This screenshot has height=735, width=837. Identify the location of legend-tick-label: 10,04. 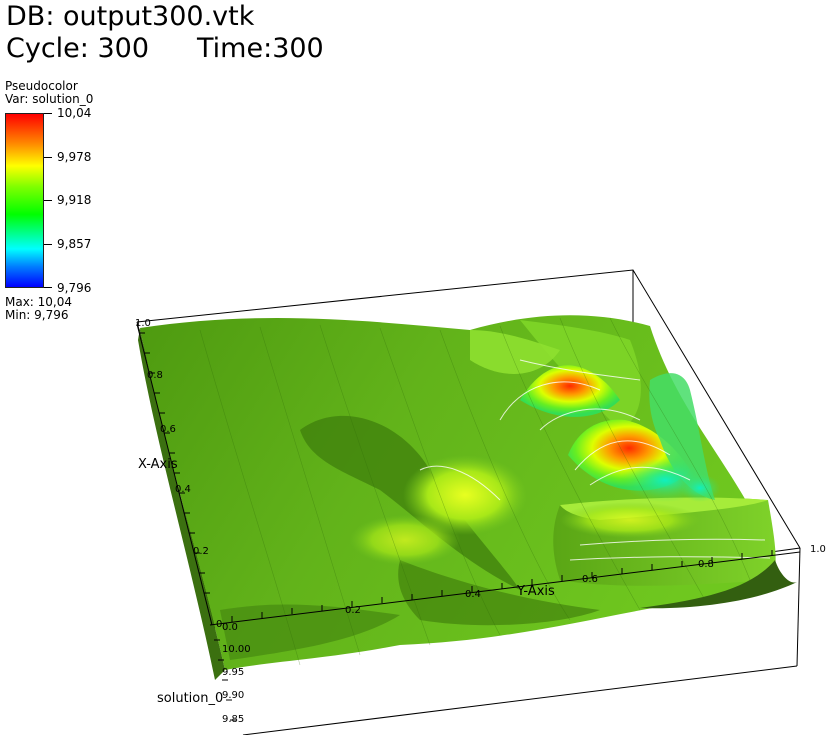
(74, 113).